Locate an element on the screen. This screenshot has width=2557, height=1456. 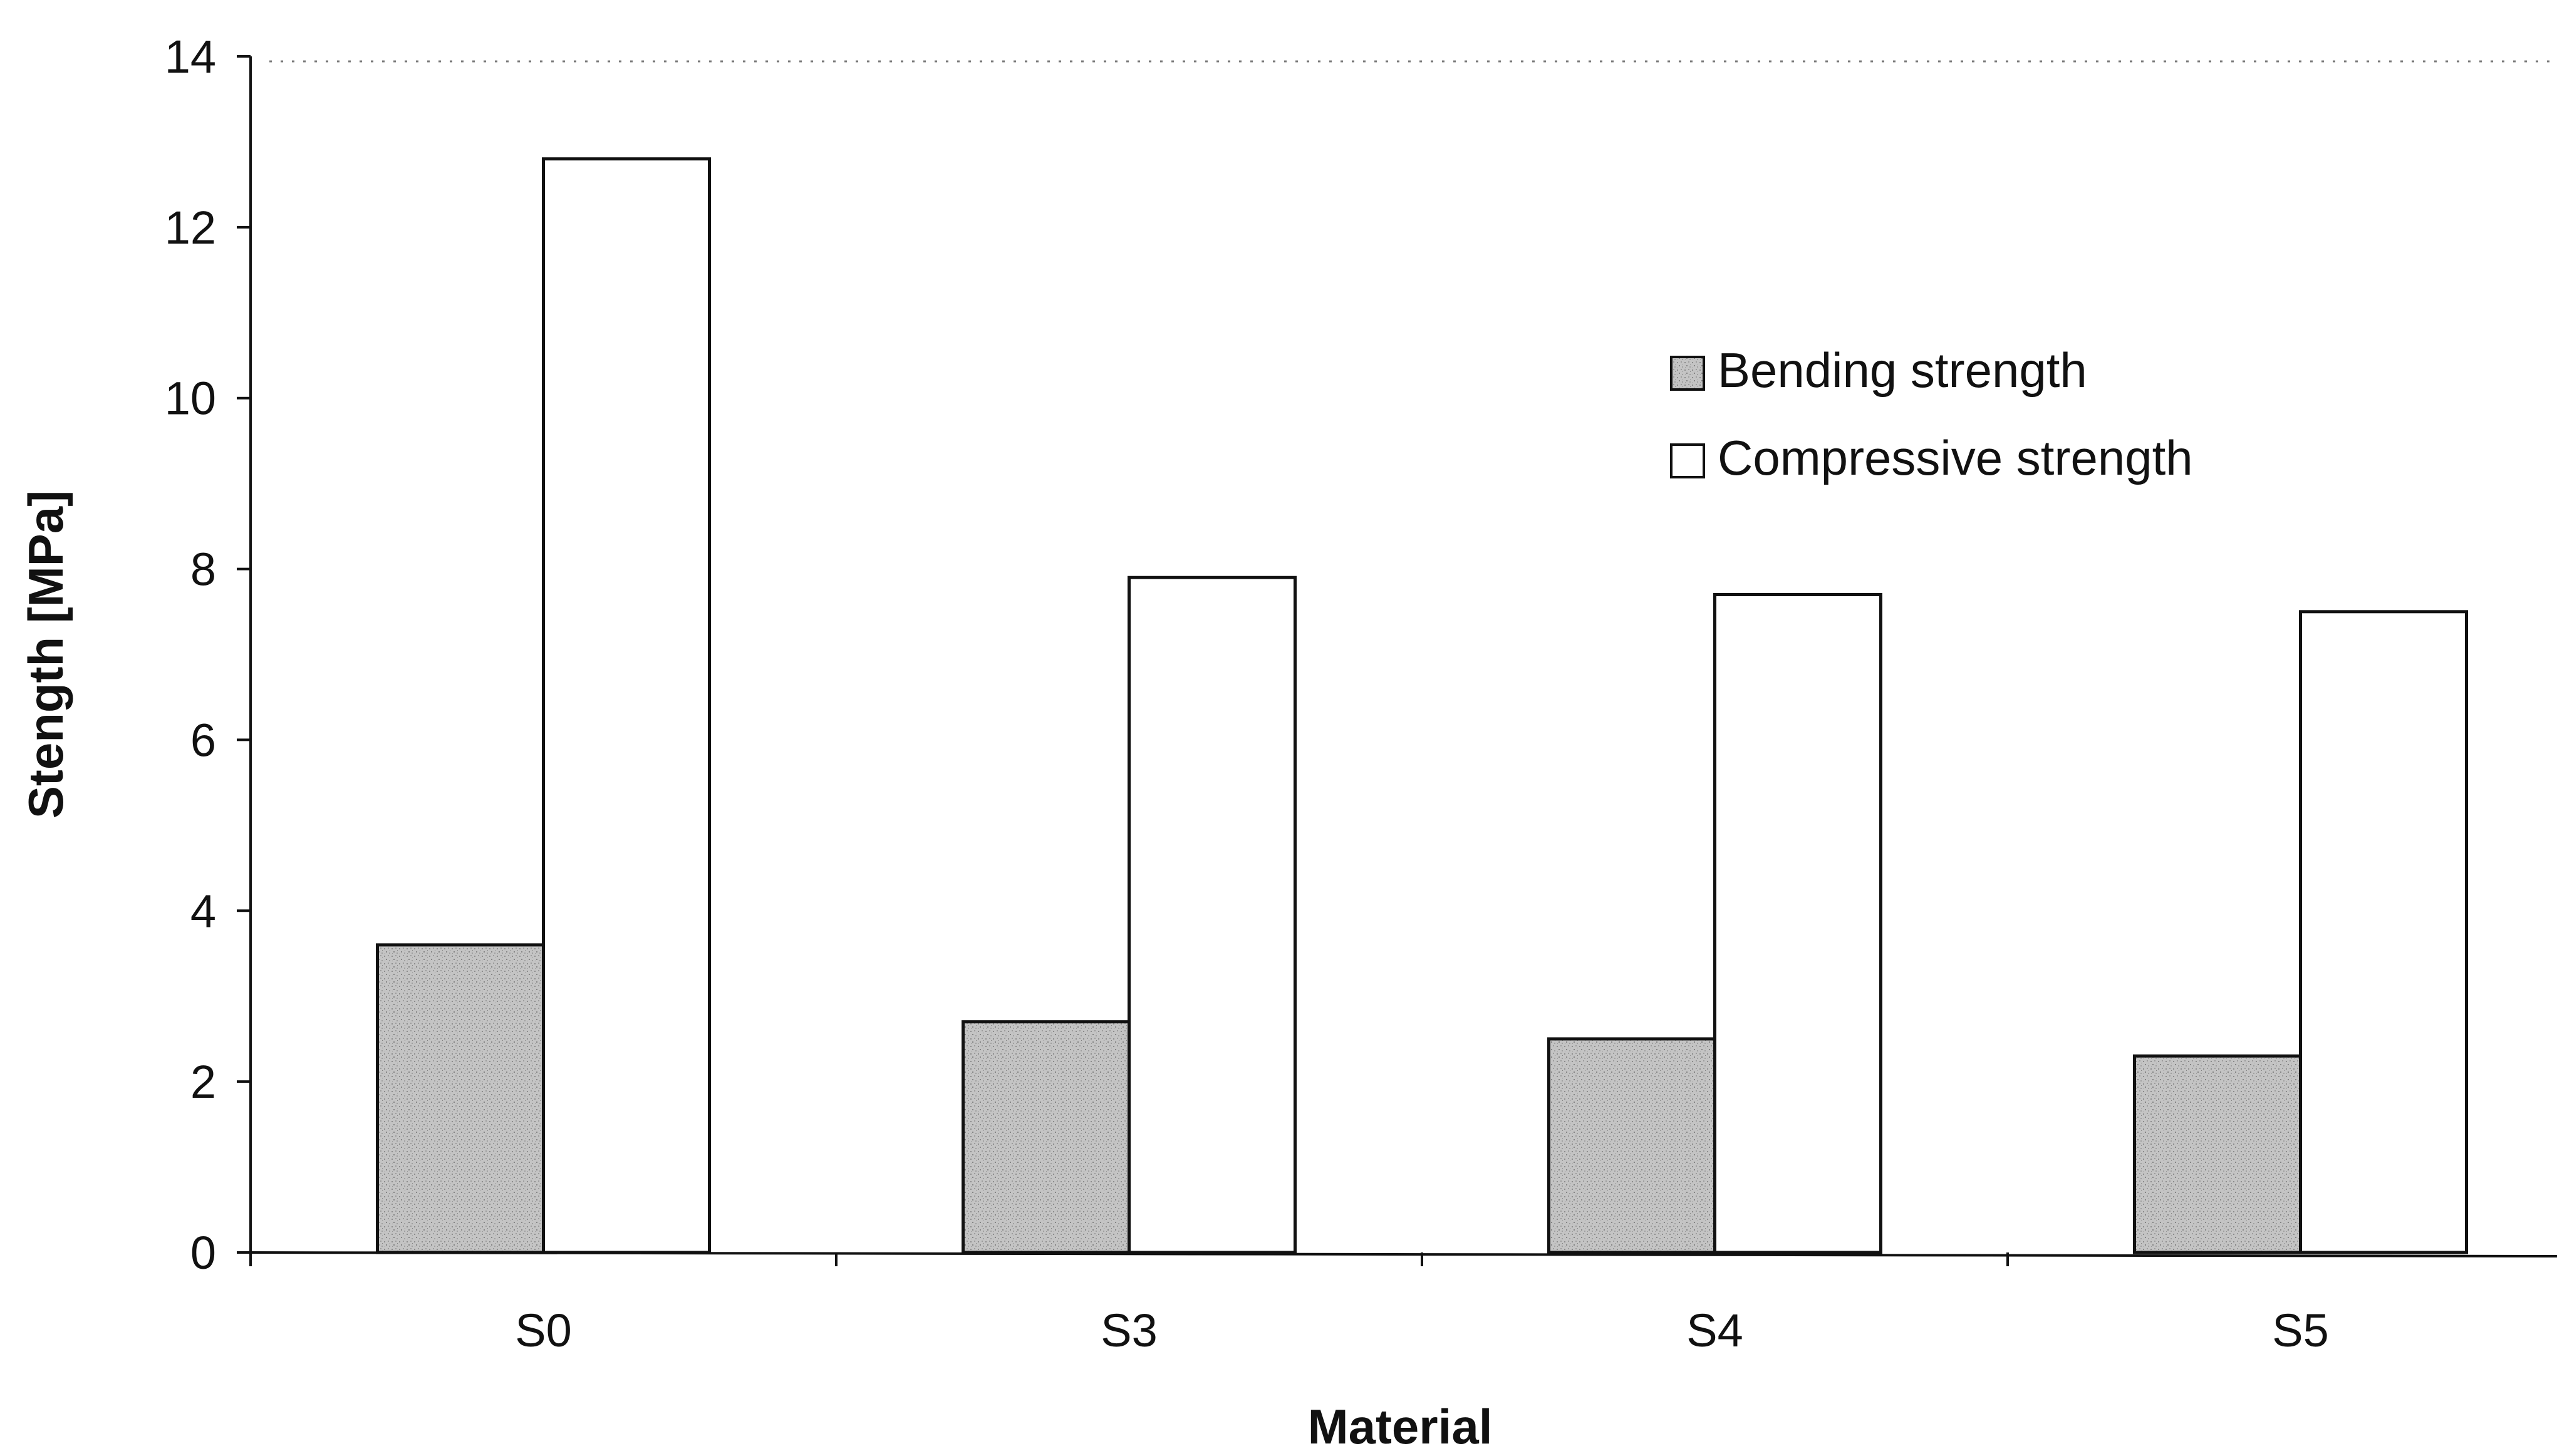
legend-label: Compressive strength is located at coordinates (1955, 457).